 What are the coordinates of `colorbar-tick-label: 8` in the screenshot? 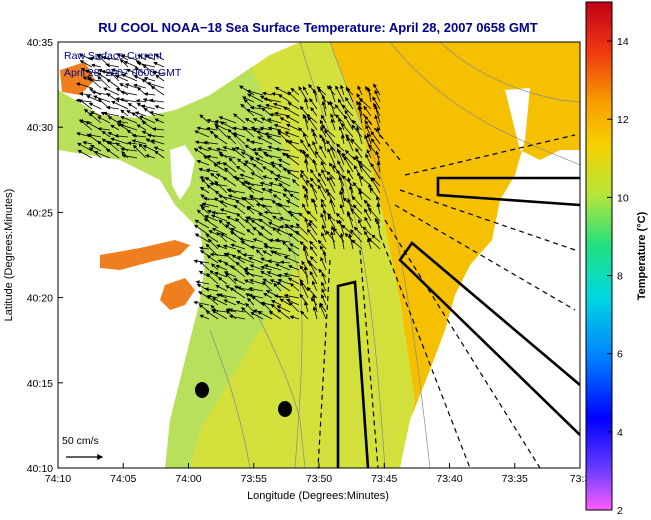 It's located at (620, 277).